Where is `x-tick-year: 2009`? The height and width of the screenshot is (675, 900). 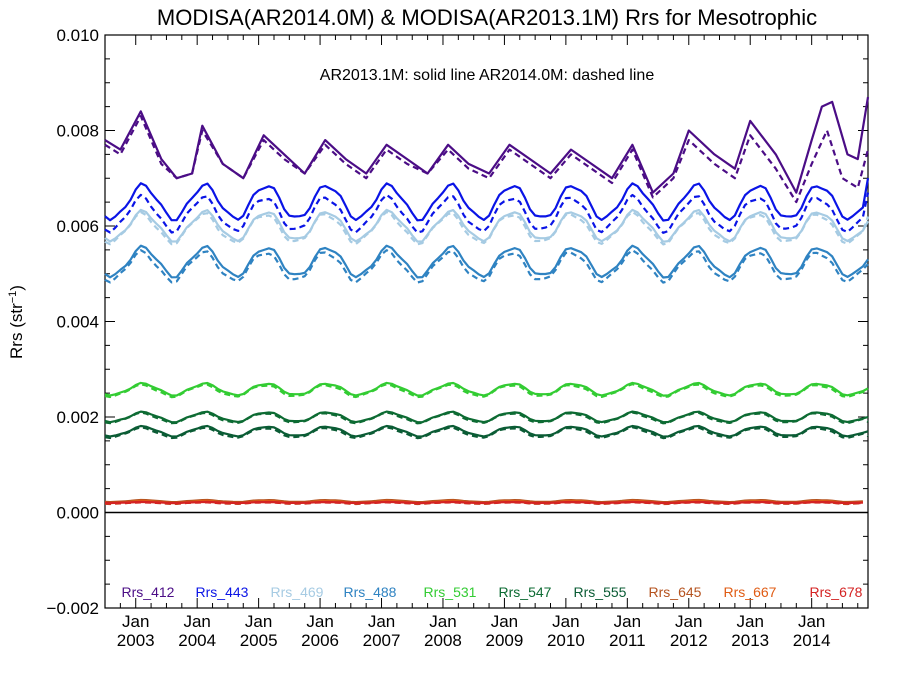
x-tick-year: 2009 is located at coordinates (505, 640).